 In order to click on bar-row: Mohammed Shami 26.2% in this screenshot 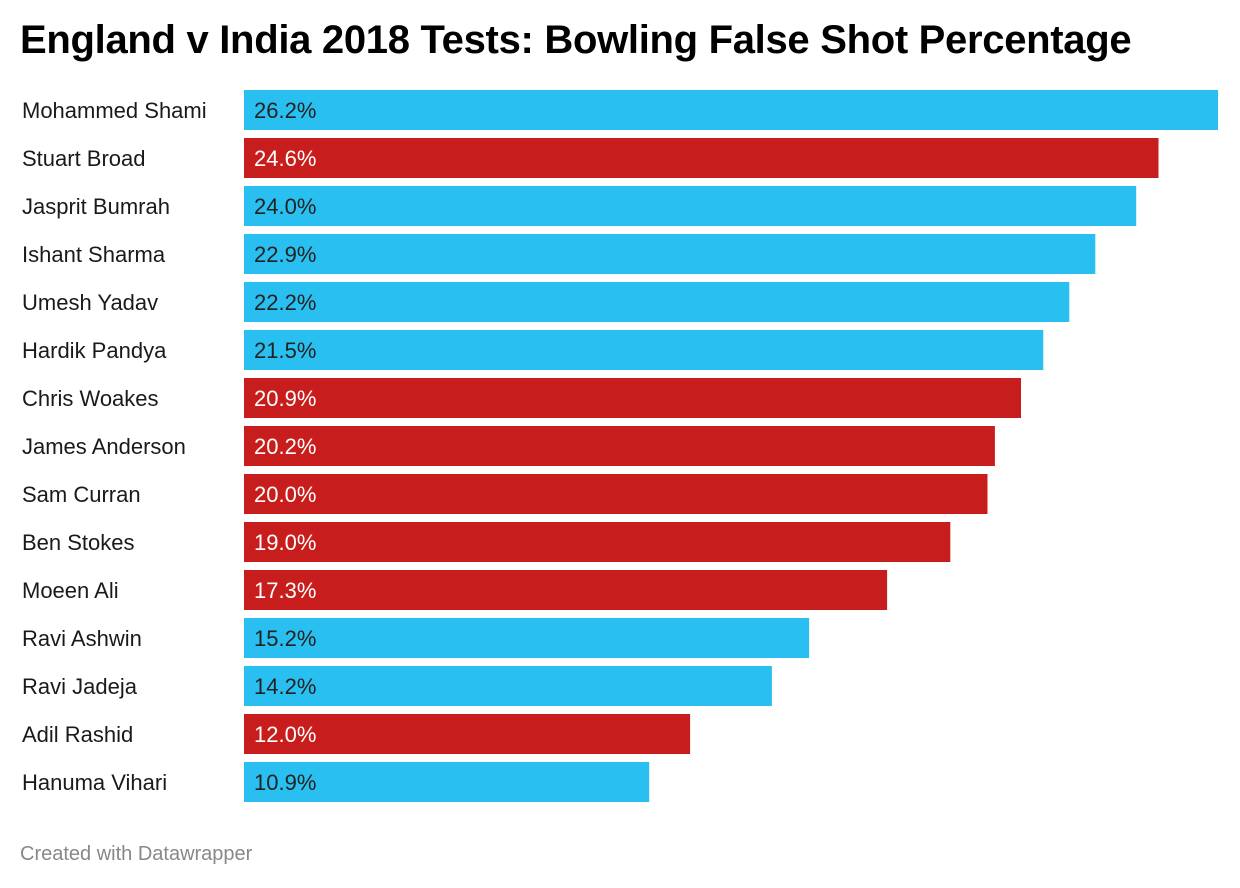, I will do `click(620, 110)`.